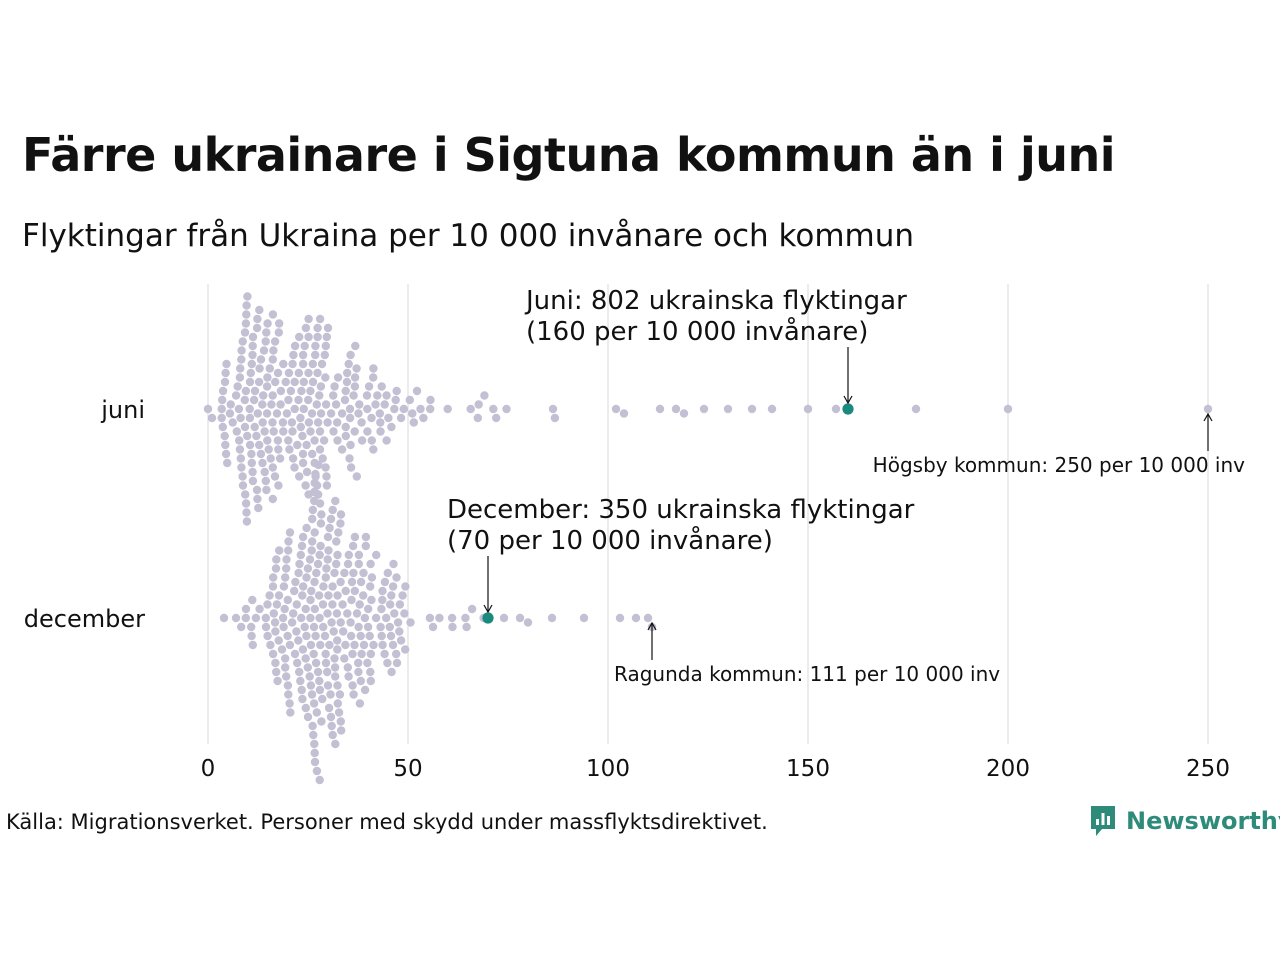 The image size is (1280, 960). What do you see at coordinates (122, 410) in the screenshot?
I see `category-label-juni: juni` at bounding box center [122, 410].